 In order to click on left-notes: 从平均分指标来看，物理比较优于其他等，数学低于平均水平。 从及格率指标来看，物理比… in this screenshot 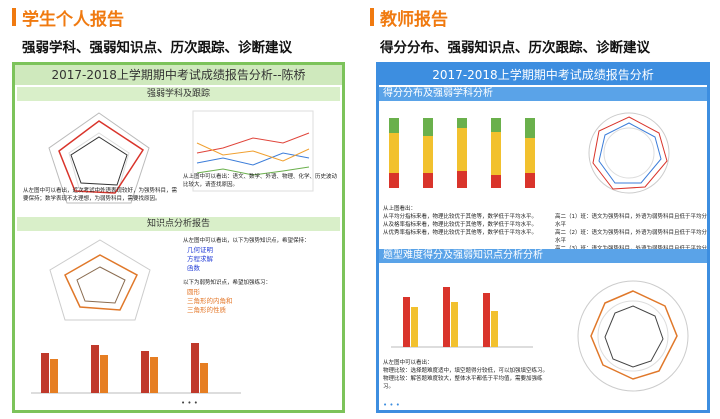, I will do `click(465, 225)`.